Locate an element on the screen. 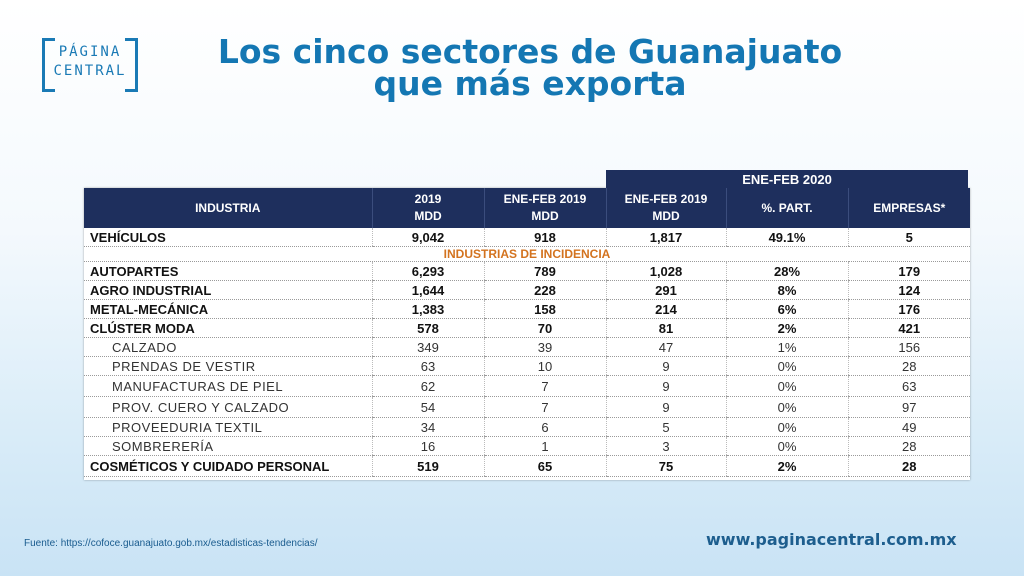  table-cell: 421 is located at coordinates (908, 328).